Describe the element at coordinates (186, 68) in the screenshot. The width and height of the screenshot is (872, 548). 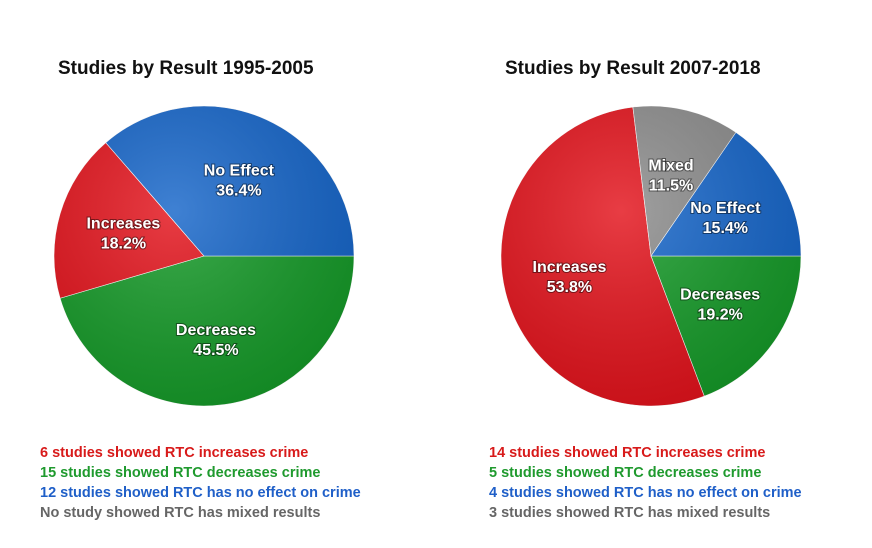
I see `chart-title-1995-2005: Studies by Result 1995-2005` at that location.